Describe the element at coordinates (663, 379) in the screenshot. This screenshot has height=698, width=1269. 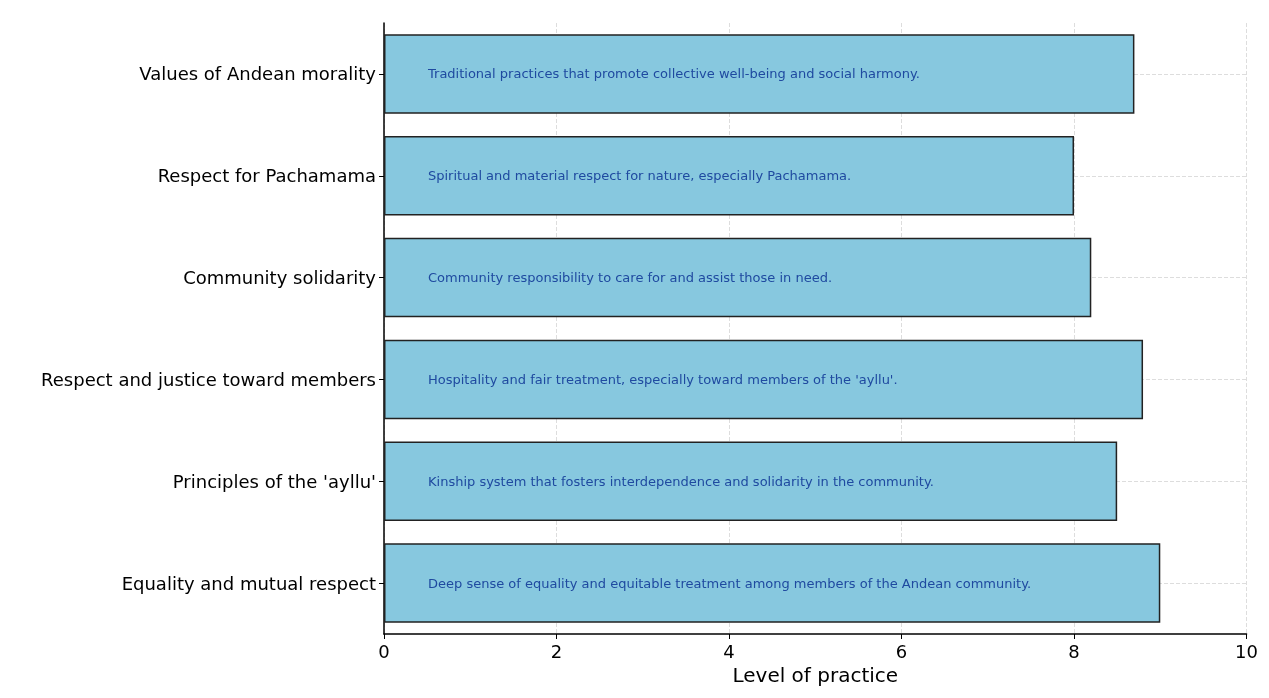
I see `annotation: Hospitality and fair treatment, especially toward members of the 'ayllu'.` at that location.